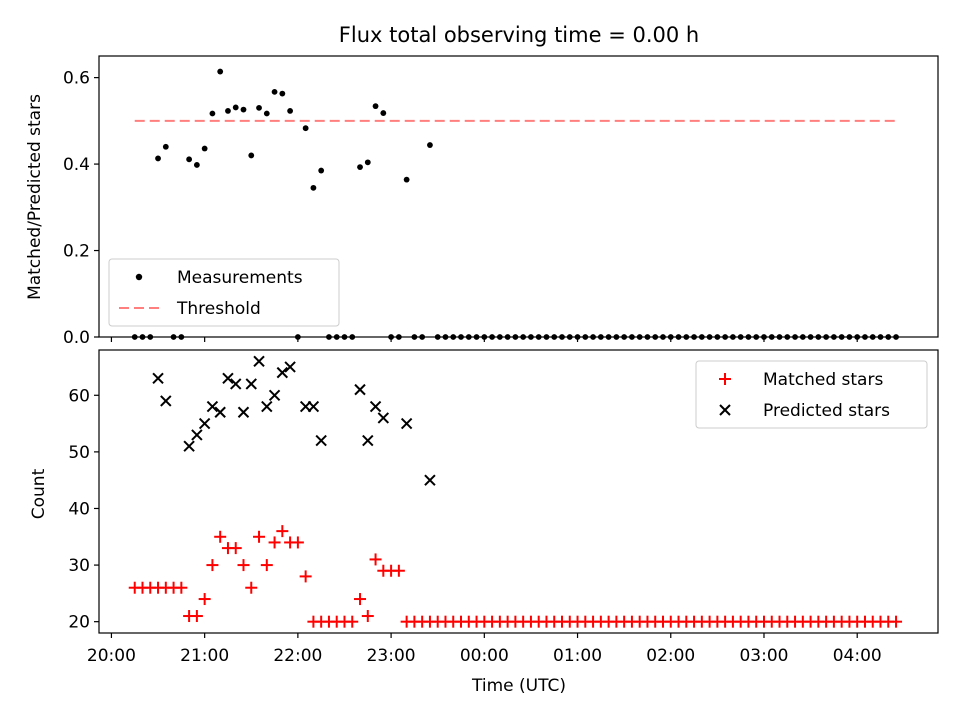  I want to click on legend-measurements-marker, so click(139, 277).